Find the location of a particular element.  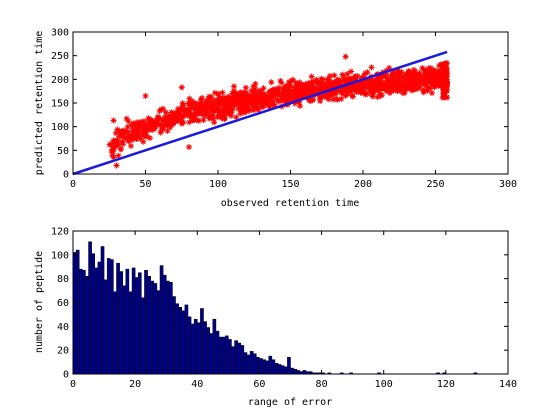

scatter-y-tick-label: 0 is located at coordinates (66, 175).